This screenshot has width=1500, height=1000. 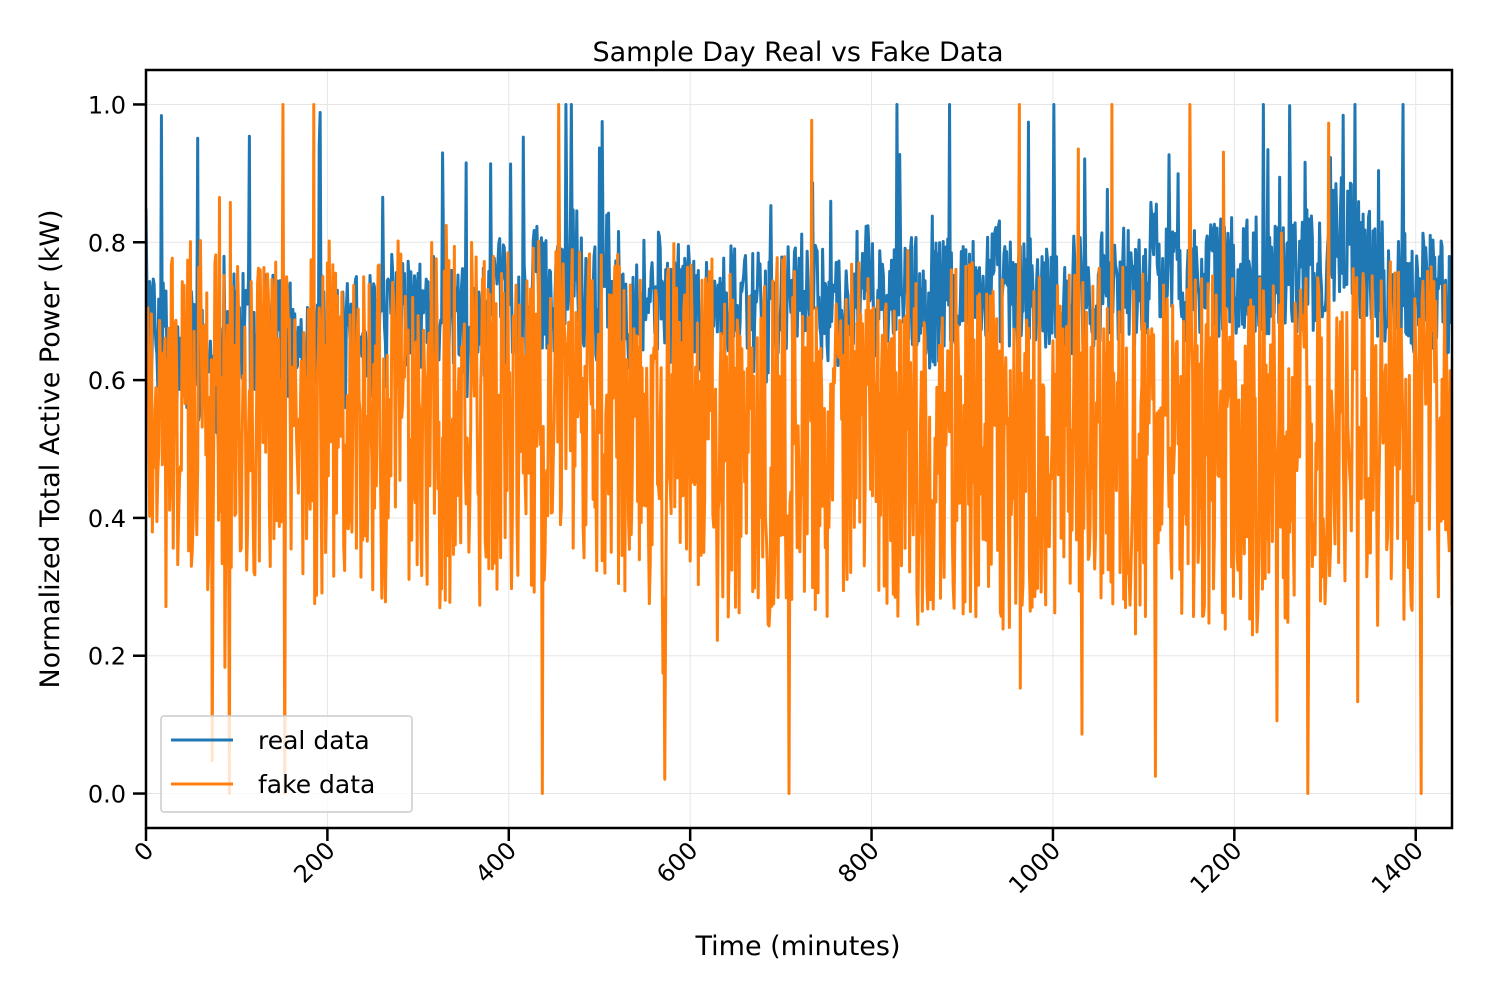 What do you see at coordinates (779, 863) in the screenshot?
I see `x-axis-ticks: 0 200 400 600 800 1000 1200 1400` at bounding box center [779, 863].